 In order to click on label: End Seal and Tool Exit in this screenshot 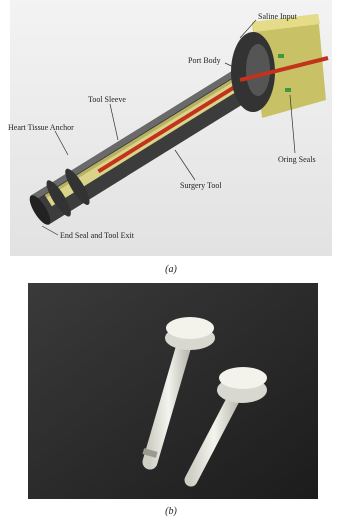, I will do `click(97, 235)`.